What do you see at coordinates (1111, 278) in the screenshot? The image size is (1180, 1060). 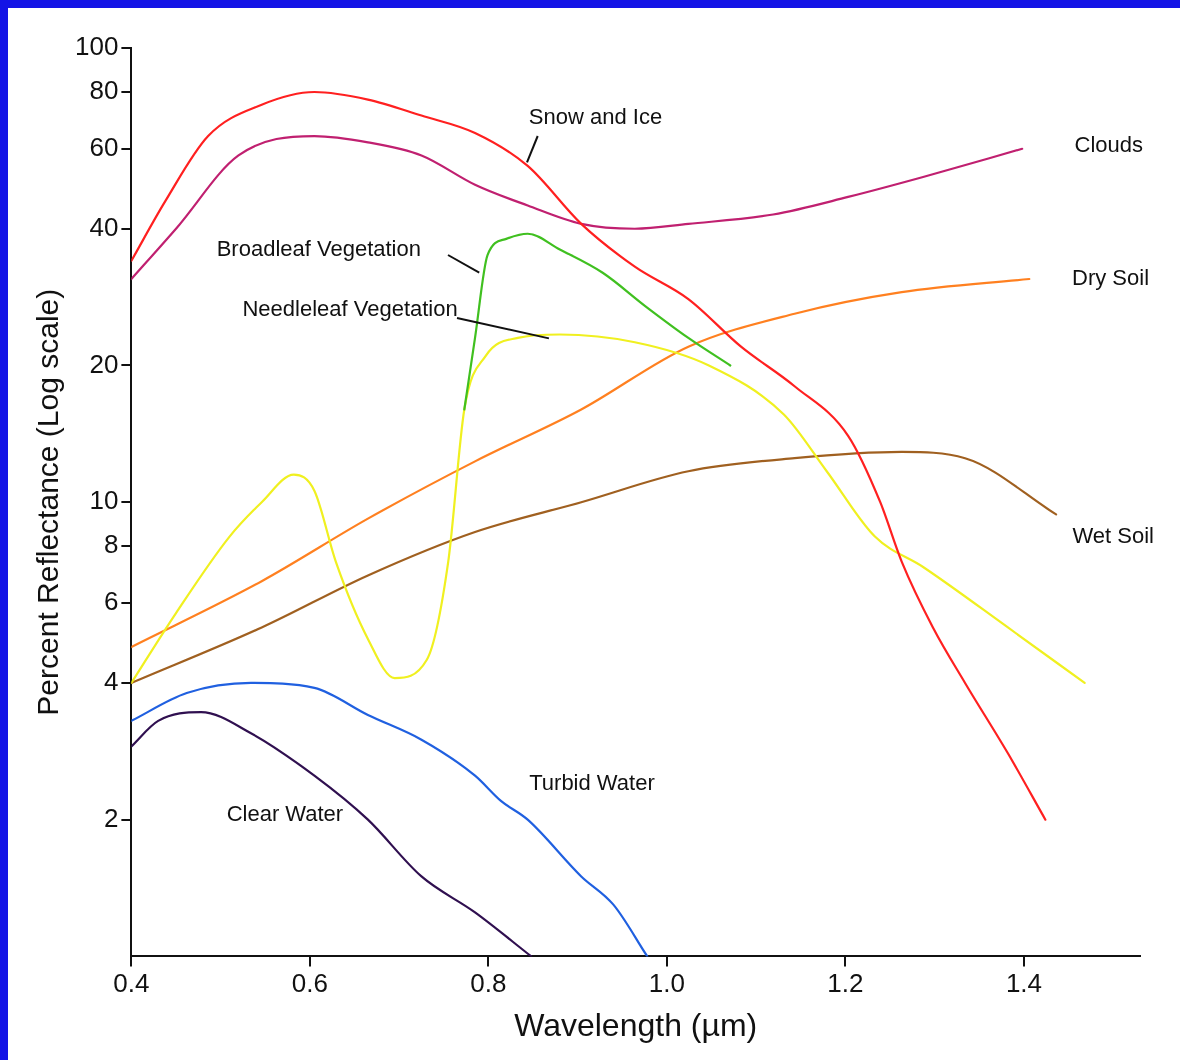 I see `series-label: Dry Soil` at bounding box center [1111, 278].